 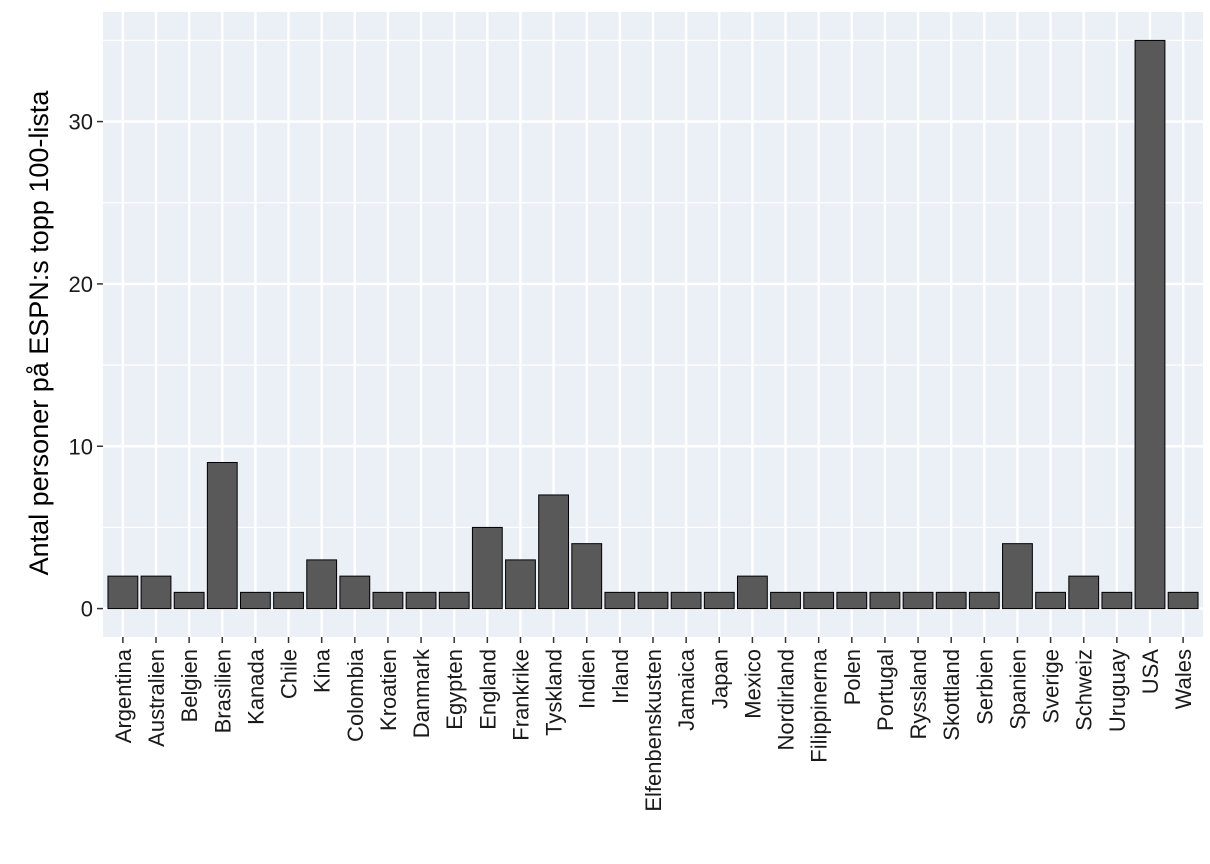 What do you see at coordinates (653, 730) in the screenshot?
I see `x-tick-label: Elfenbenskusten` at bounding box center [653, 730].